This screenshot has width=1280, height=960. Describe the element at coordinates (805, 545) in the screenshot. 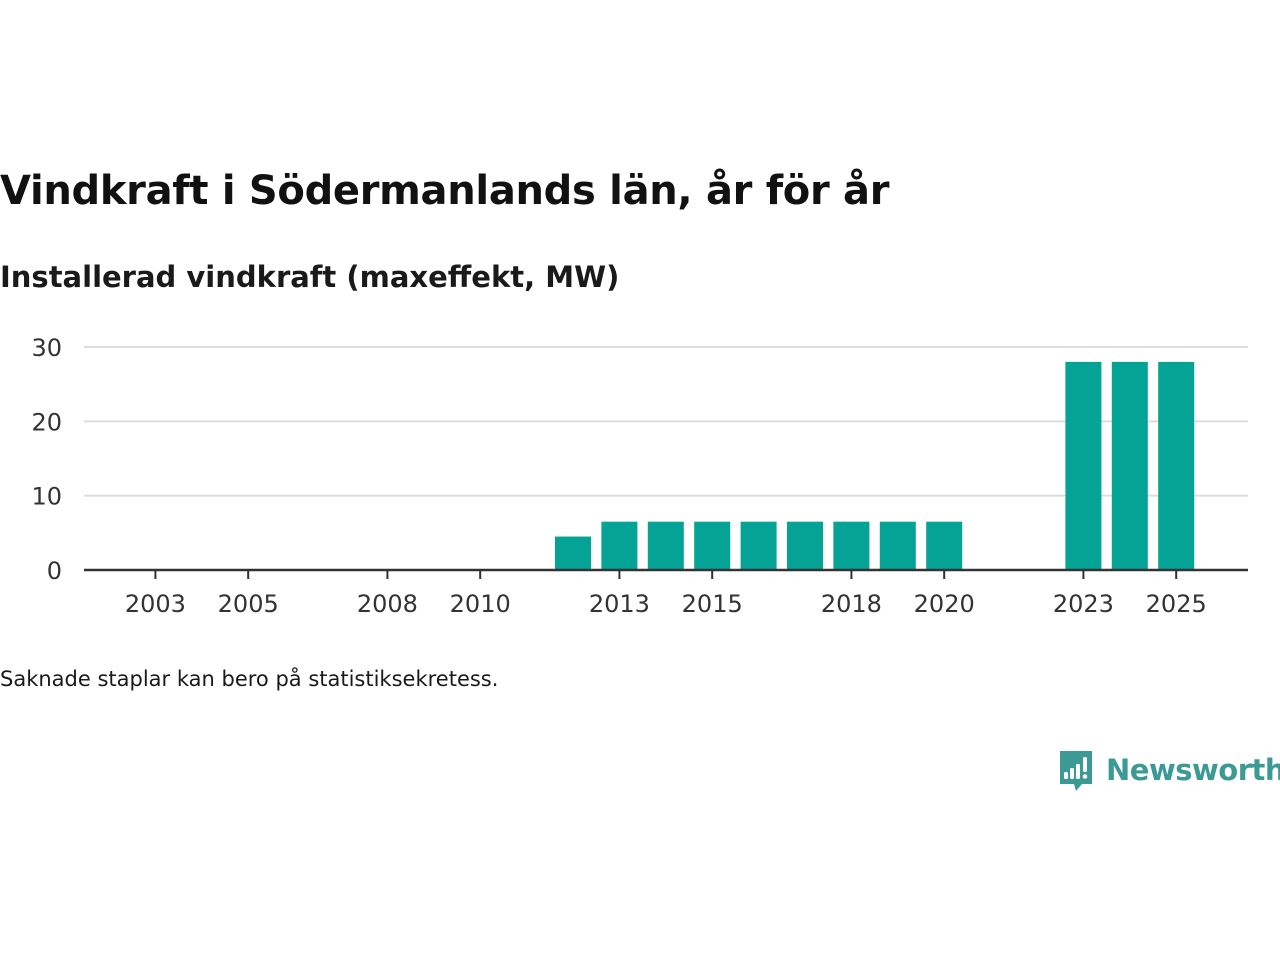

I see `bar-2017` at that location.